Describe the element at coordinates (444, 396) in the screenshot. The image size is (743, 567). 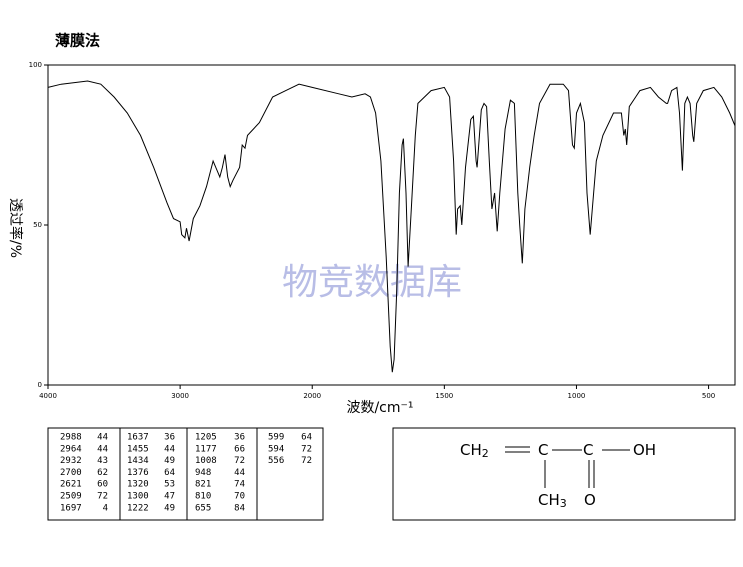
I see `x-tick-label: 1500` at that location.